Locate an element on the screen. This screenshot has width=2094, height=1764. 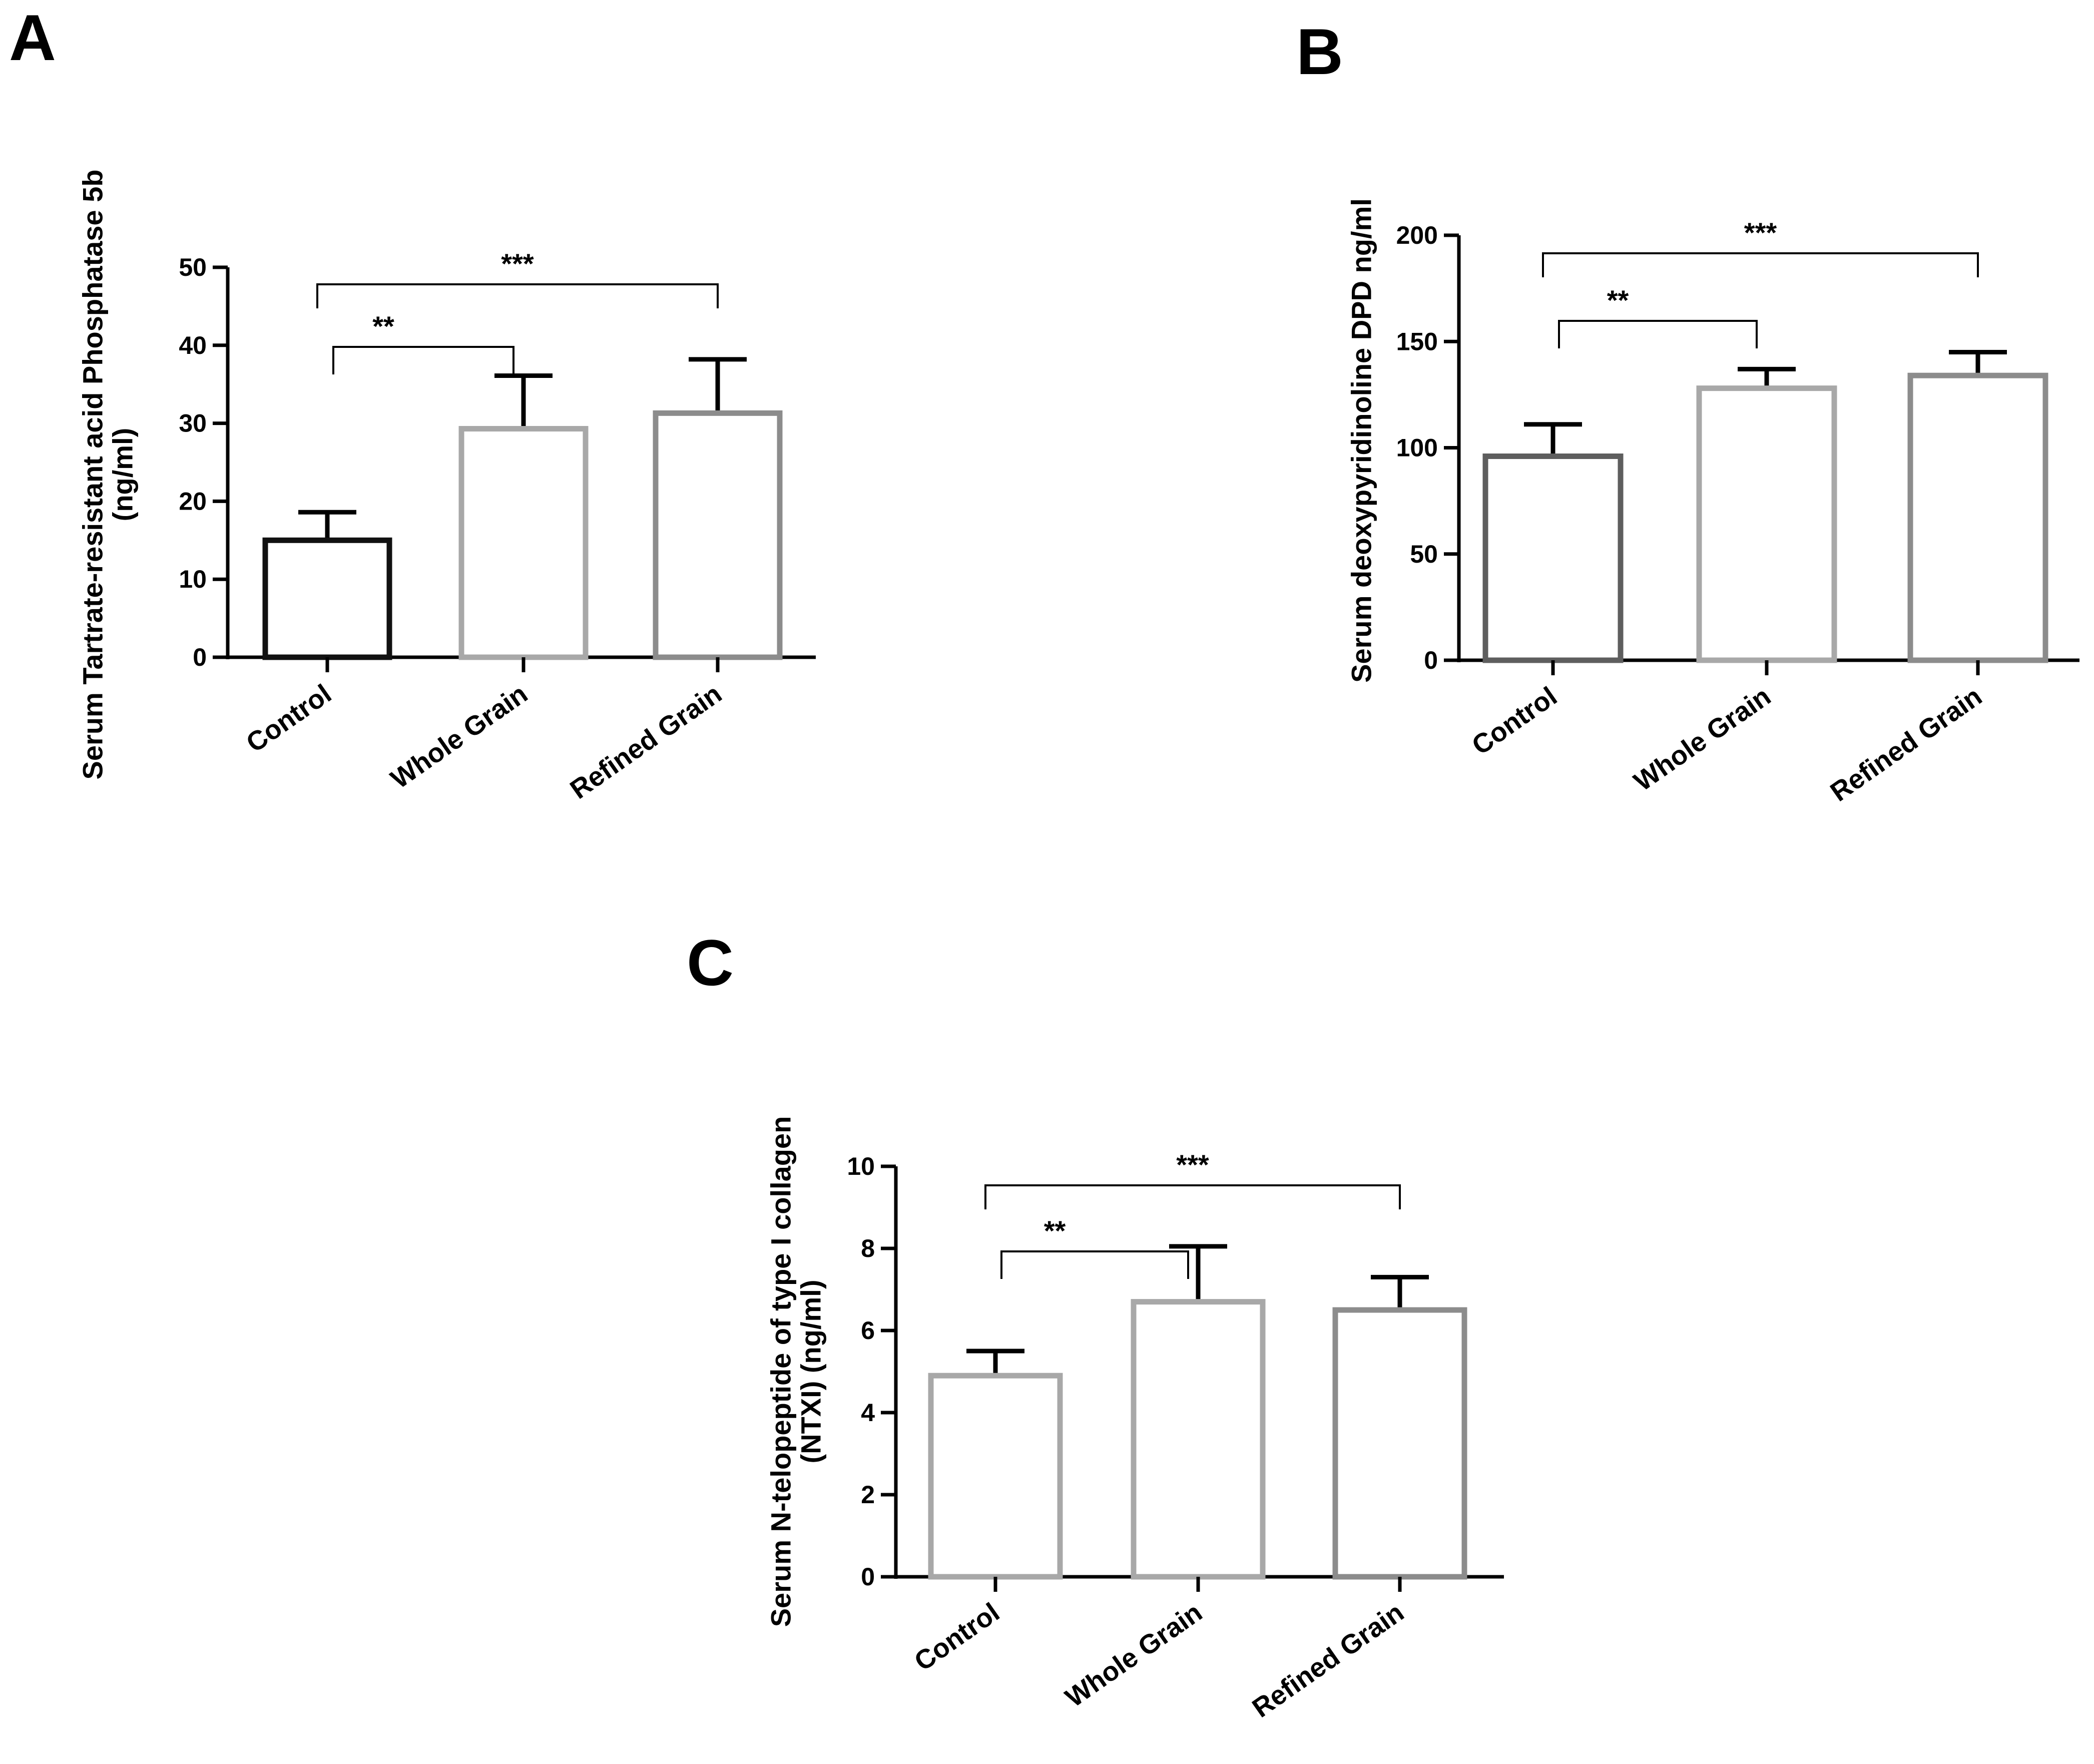
panel-letter: C is located at coordinates (710, 963).